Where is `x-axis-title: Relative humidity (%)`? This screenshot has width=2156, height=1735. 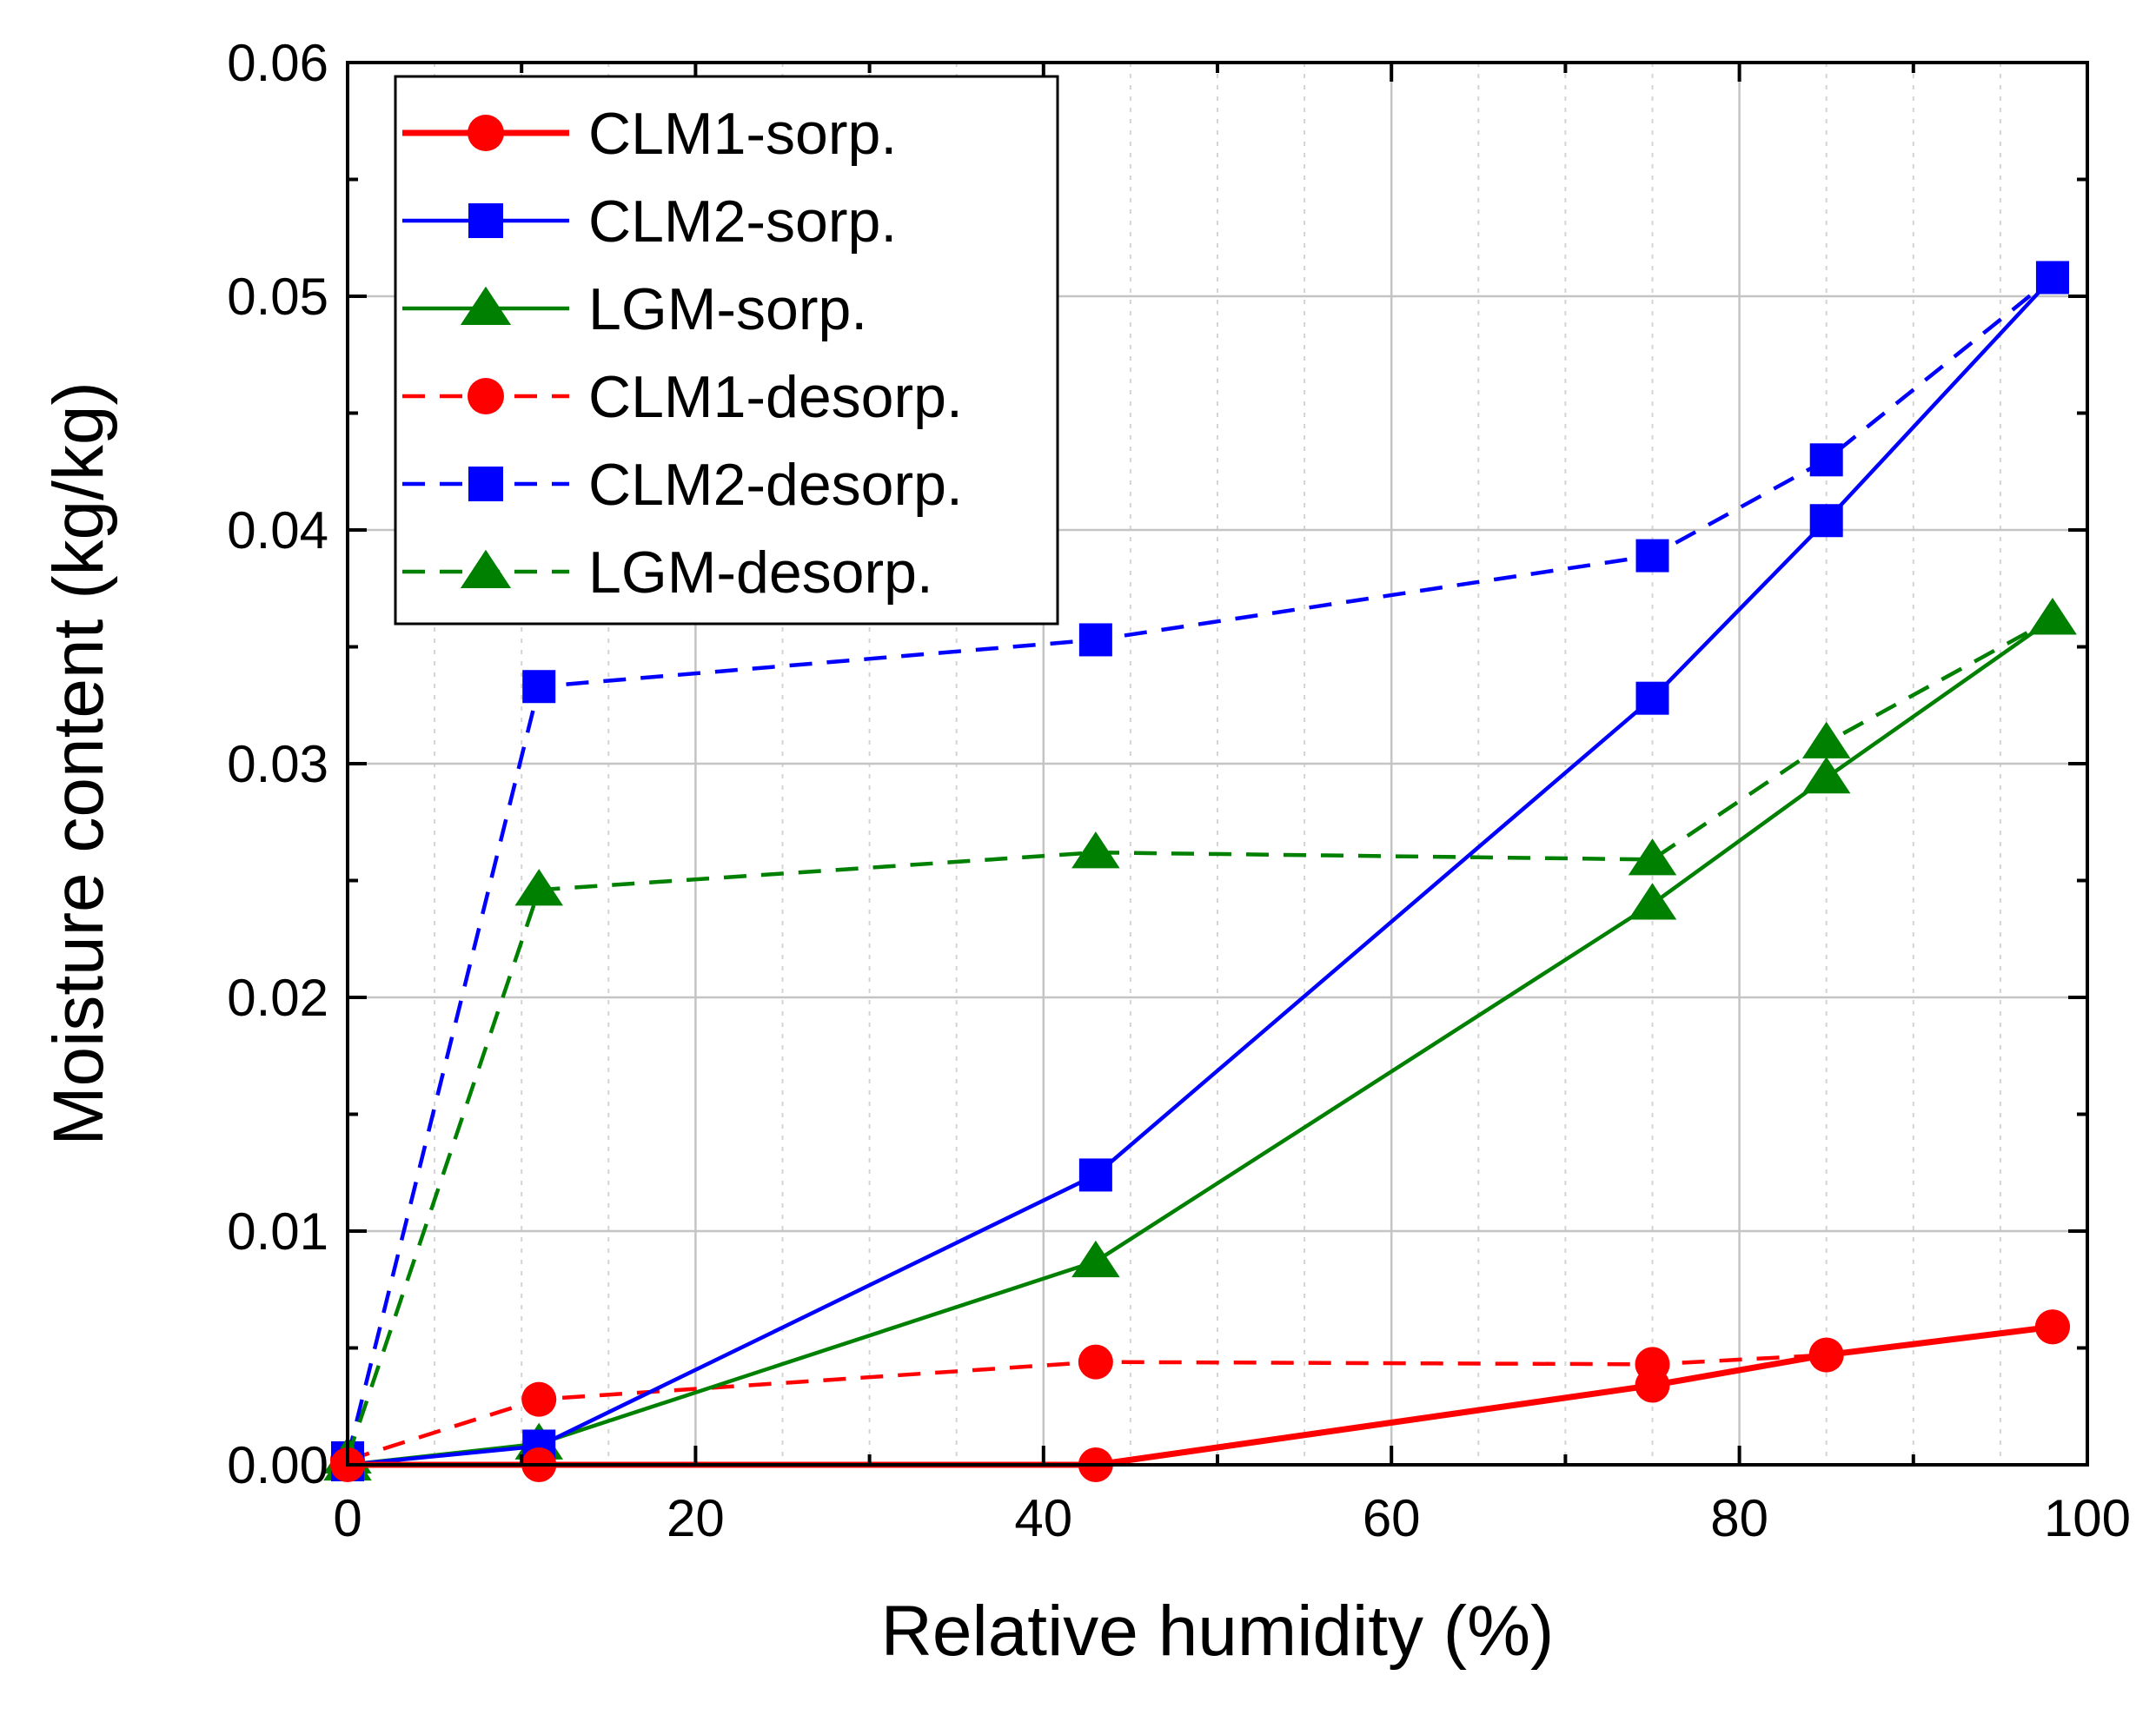 x-axis-title: Relative humidity (%) is located at coordinates (1218, 1631).